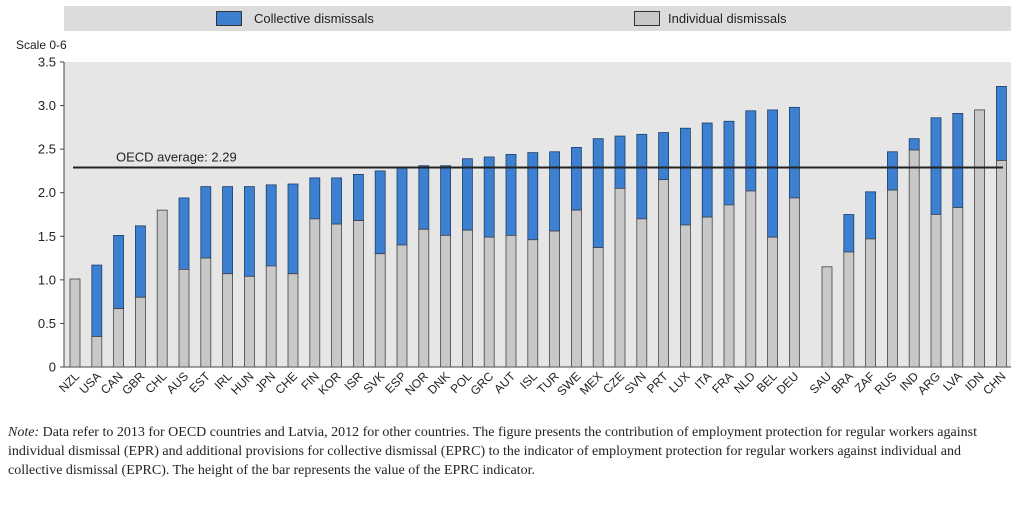 The width and height of the screenshot is (1024, 506). Describe the element at coordinates (52, 367) in the screenshot. I see `y-tick-label: 0` at that location.